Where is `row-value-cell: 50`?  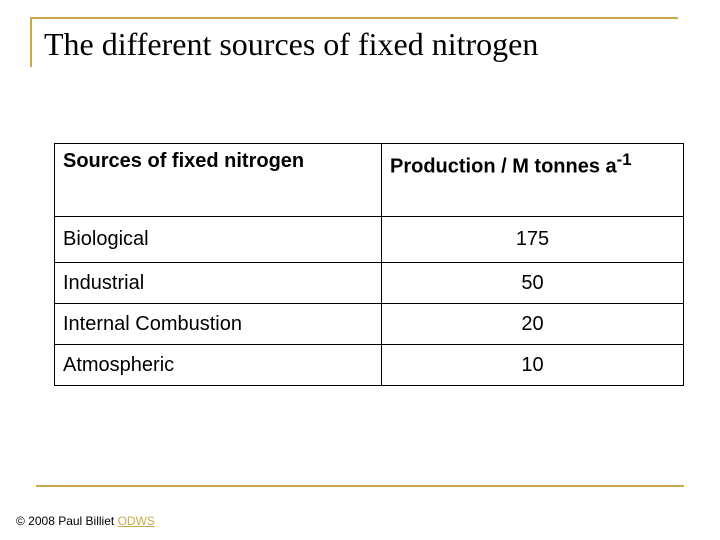 row-value-cell: 50 is located at coordinates (532, 283).